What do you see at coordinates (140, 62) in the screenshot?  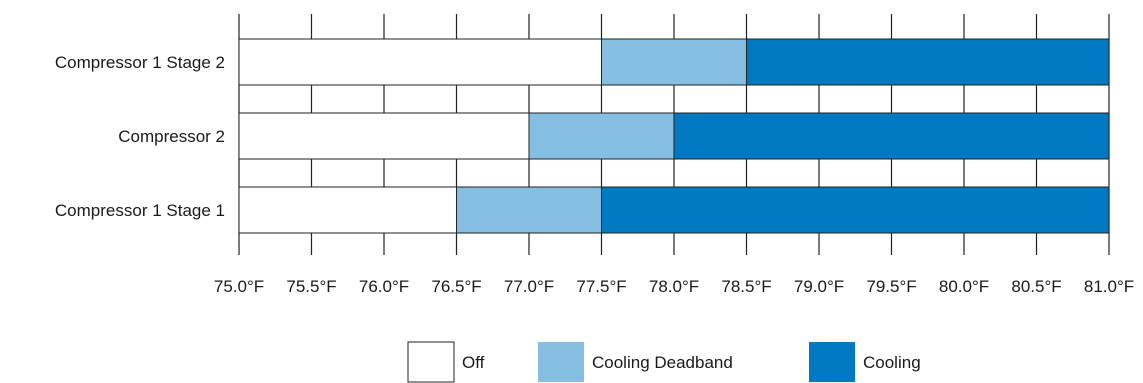 I see `row-label: Compressor 1 Stage 2` at bounding box center [140, 62].